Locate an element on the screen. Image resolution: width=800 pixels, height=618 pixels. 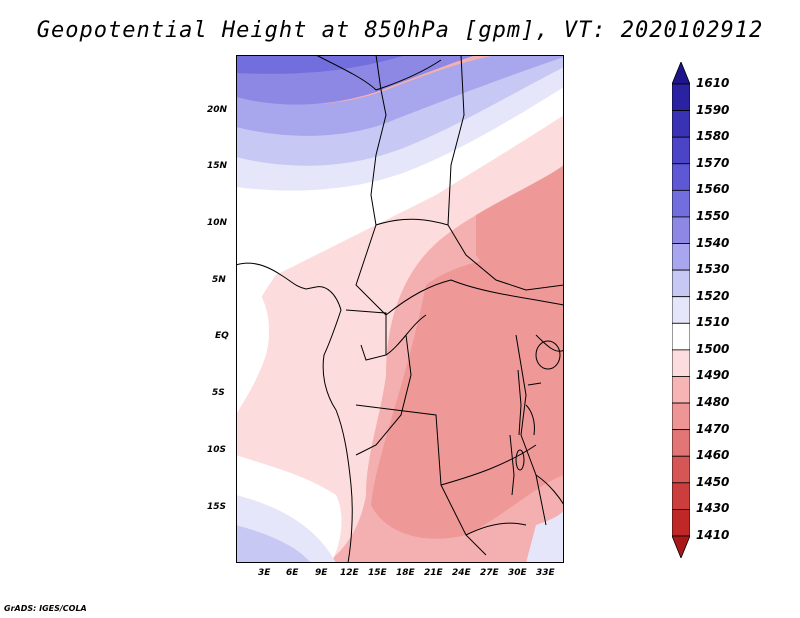
lon-label: 27E is located at coordinates (489, 573).